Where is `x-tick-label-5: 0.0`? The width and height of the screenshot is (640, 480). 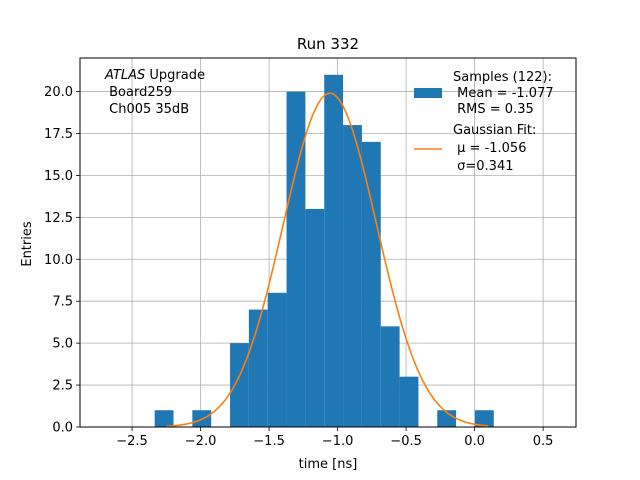 x-tick-label-5: 0.0 is located at coordinates (474, 441).